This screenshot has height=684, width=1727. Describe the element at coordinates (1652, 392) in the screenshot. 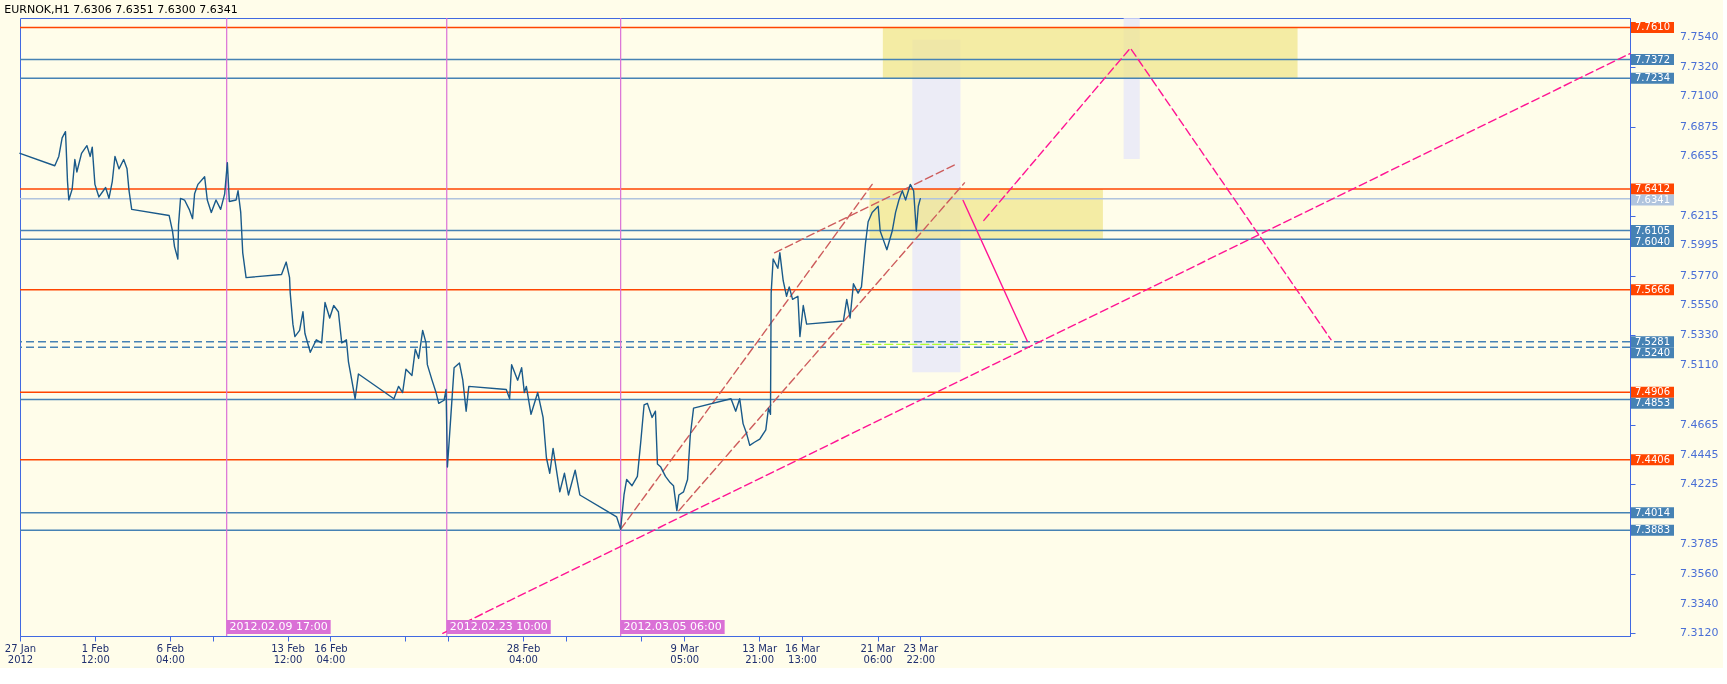

I see `ref-line-label: 7.4906` at that location.